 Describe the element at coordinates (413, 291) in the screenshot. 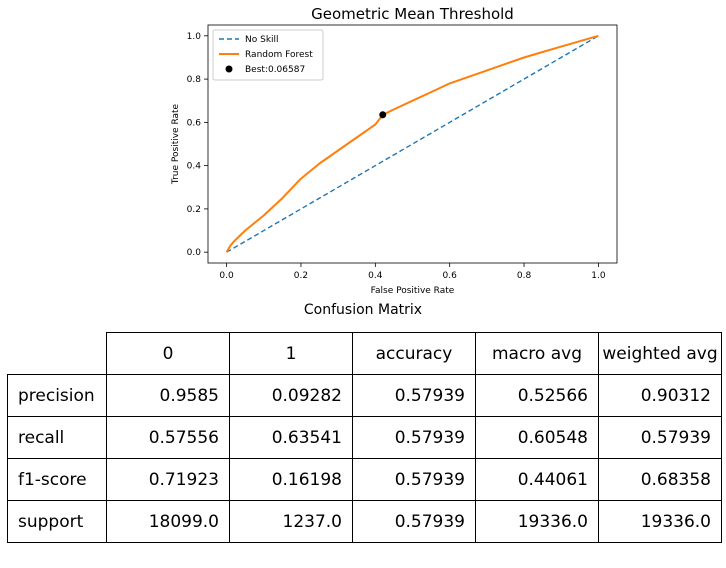

I see `x-axis-label: False Positive Rate` at that location.